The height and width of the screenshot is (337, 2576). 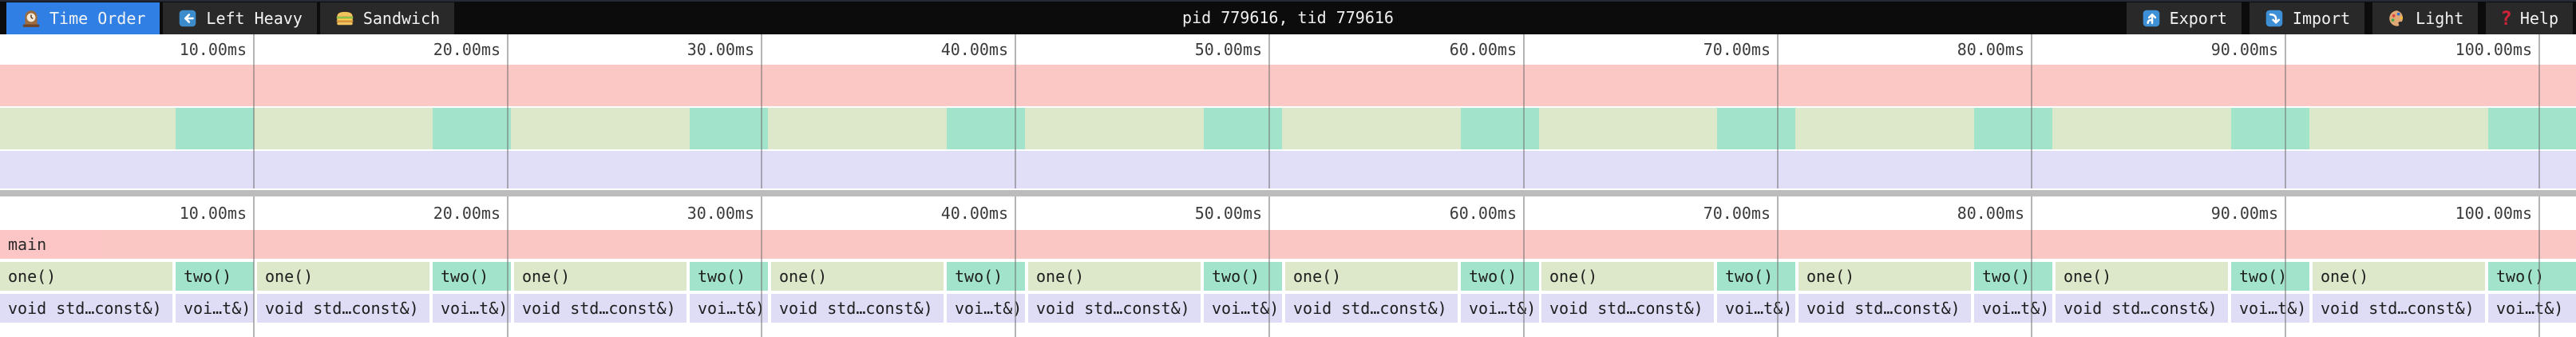 I want to click on frame-main: main, so click(x=1288, y=244).